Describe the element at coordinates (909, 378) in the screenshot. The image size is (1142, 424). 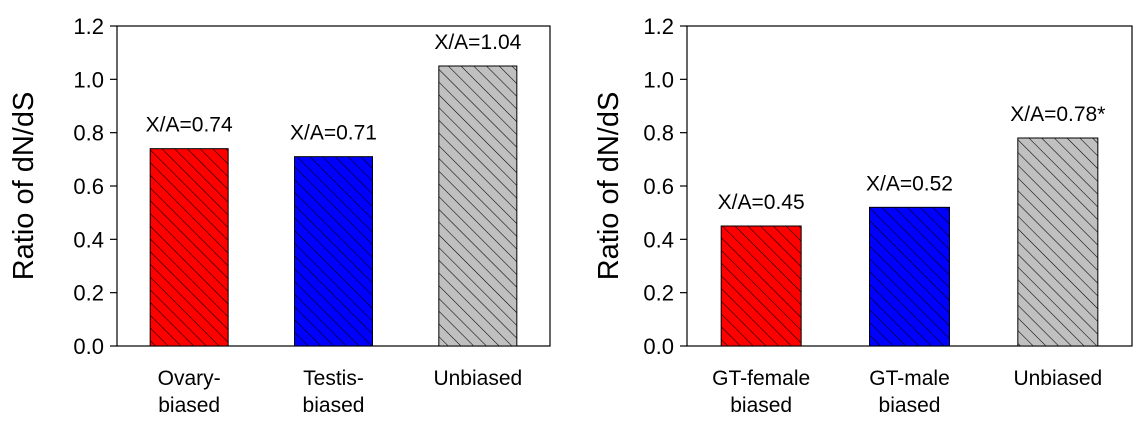
I see `x-tick-label: GT-male` at that location.